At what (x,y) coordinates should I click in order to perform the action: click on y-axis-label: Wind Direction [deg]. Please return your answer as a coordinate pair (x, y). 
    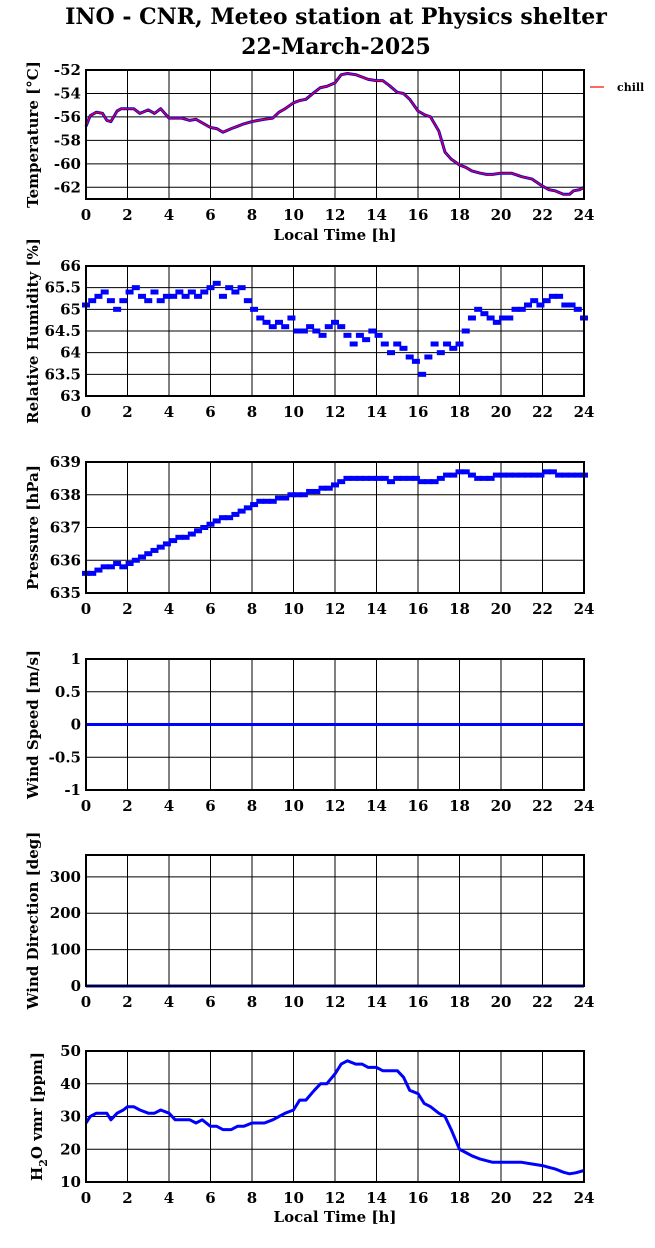
    Looking at the image, I should click on (33, 921).